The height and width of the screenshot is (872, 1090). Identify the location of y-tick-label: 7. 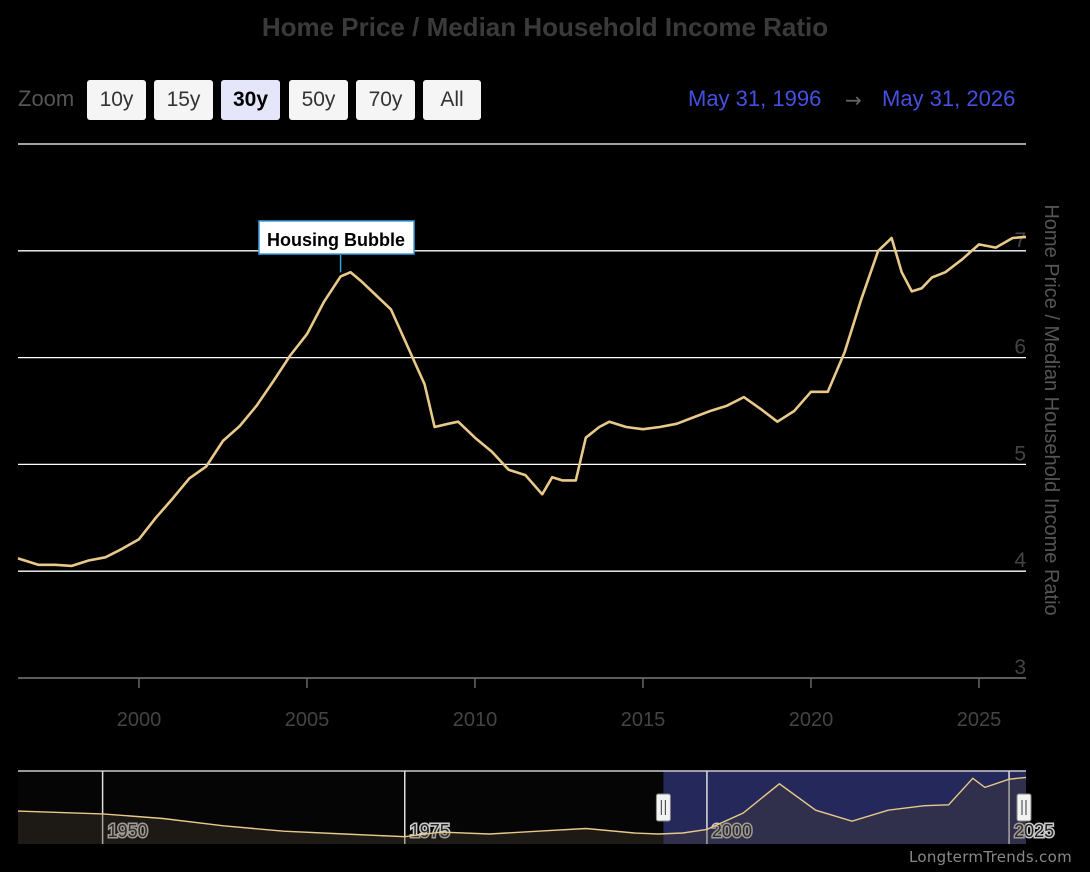
(1020, 240).